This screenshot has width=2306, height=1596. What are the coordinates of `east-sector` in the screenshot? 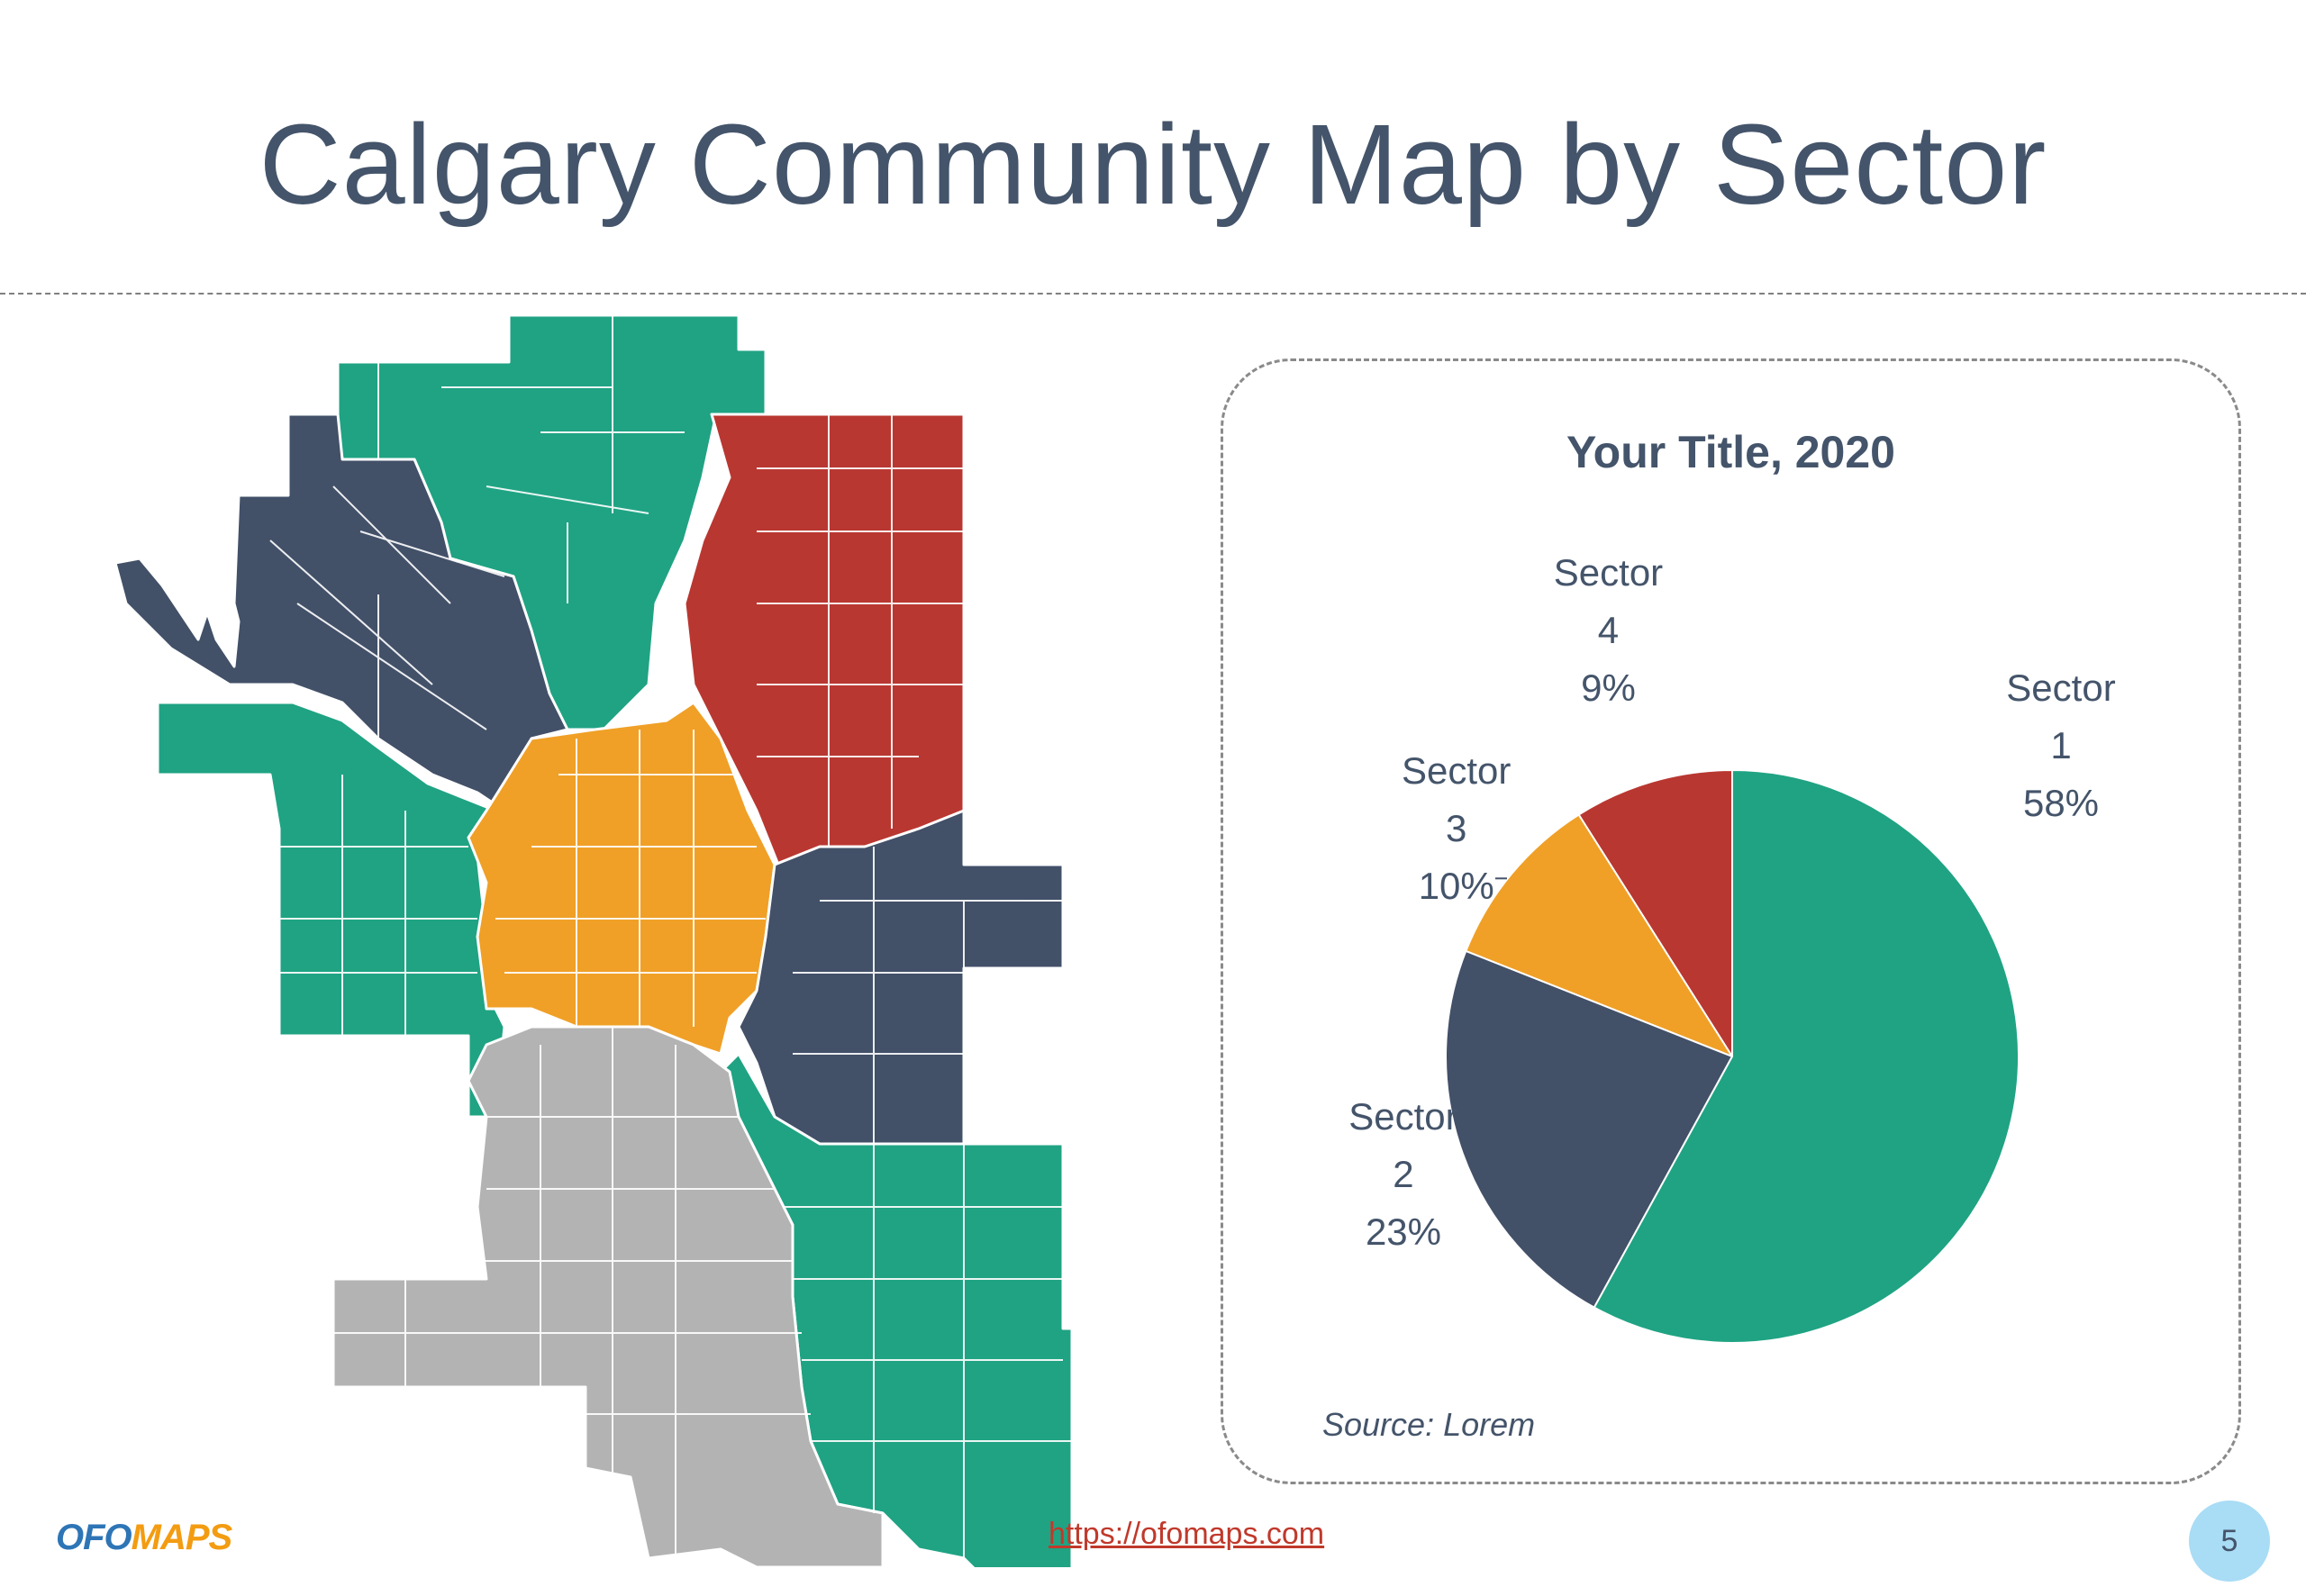 It's located at (901, 978).